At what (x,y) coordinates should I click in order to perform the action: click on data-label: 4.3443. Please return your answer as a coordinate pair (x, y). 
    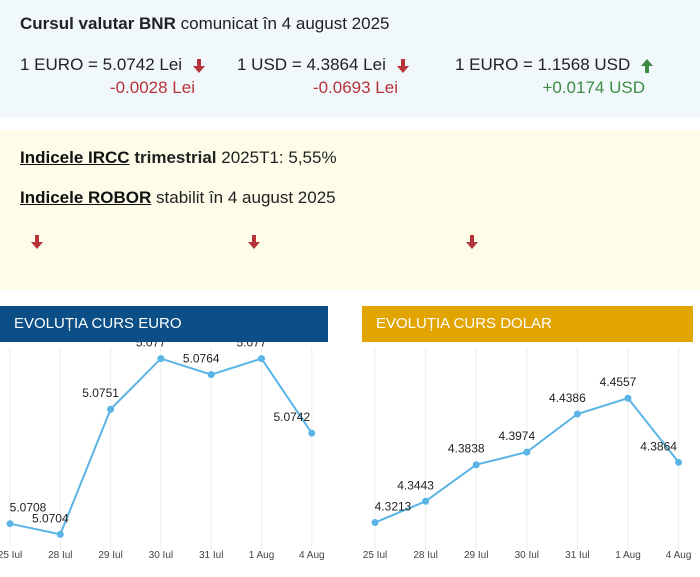
    Looking at the image, I should click on (415, 485).